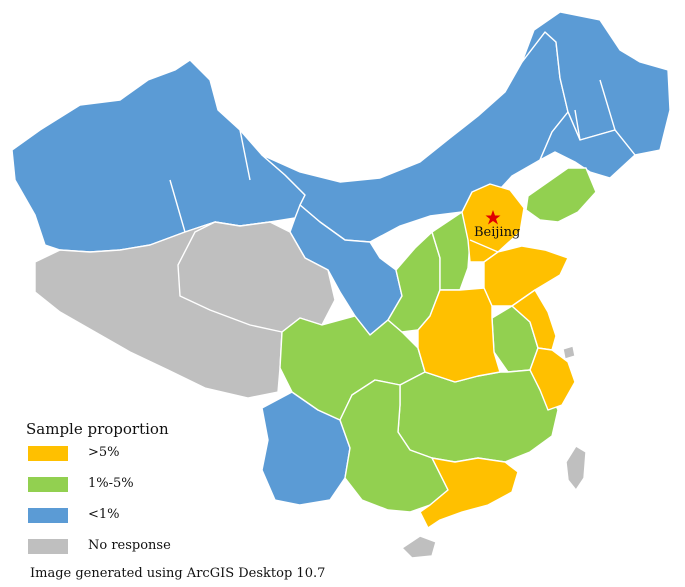 The image size is (685, 587). I want to click on region-taiwan, so click(576, 468).